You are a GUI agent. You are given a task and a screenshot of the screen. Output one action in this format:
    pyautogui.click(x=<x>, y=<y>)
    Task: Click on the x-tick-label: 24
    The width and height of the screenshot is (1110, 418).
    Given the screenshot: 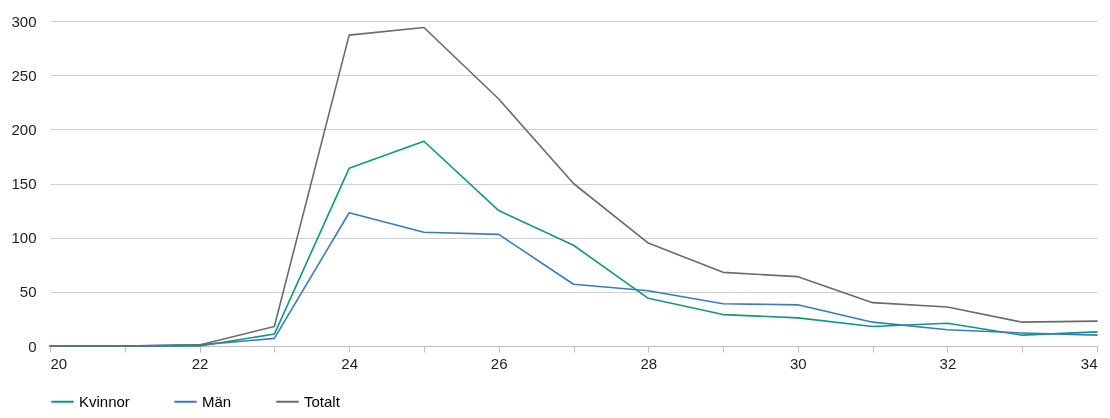 What is the action you would take?
    pyautogui.click(x=349, y=363)
    